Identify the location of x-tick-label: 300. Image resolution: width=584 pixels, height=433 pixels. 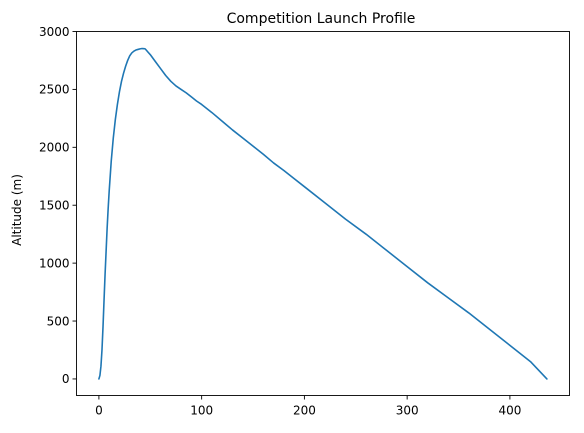
(407, 411).